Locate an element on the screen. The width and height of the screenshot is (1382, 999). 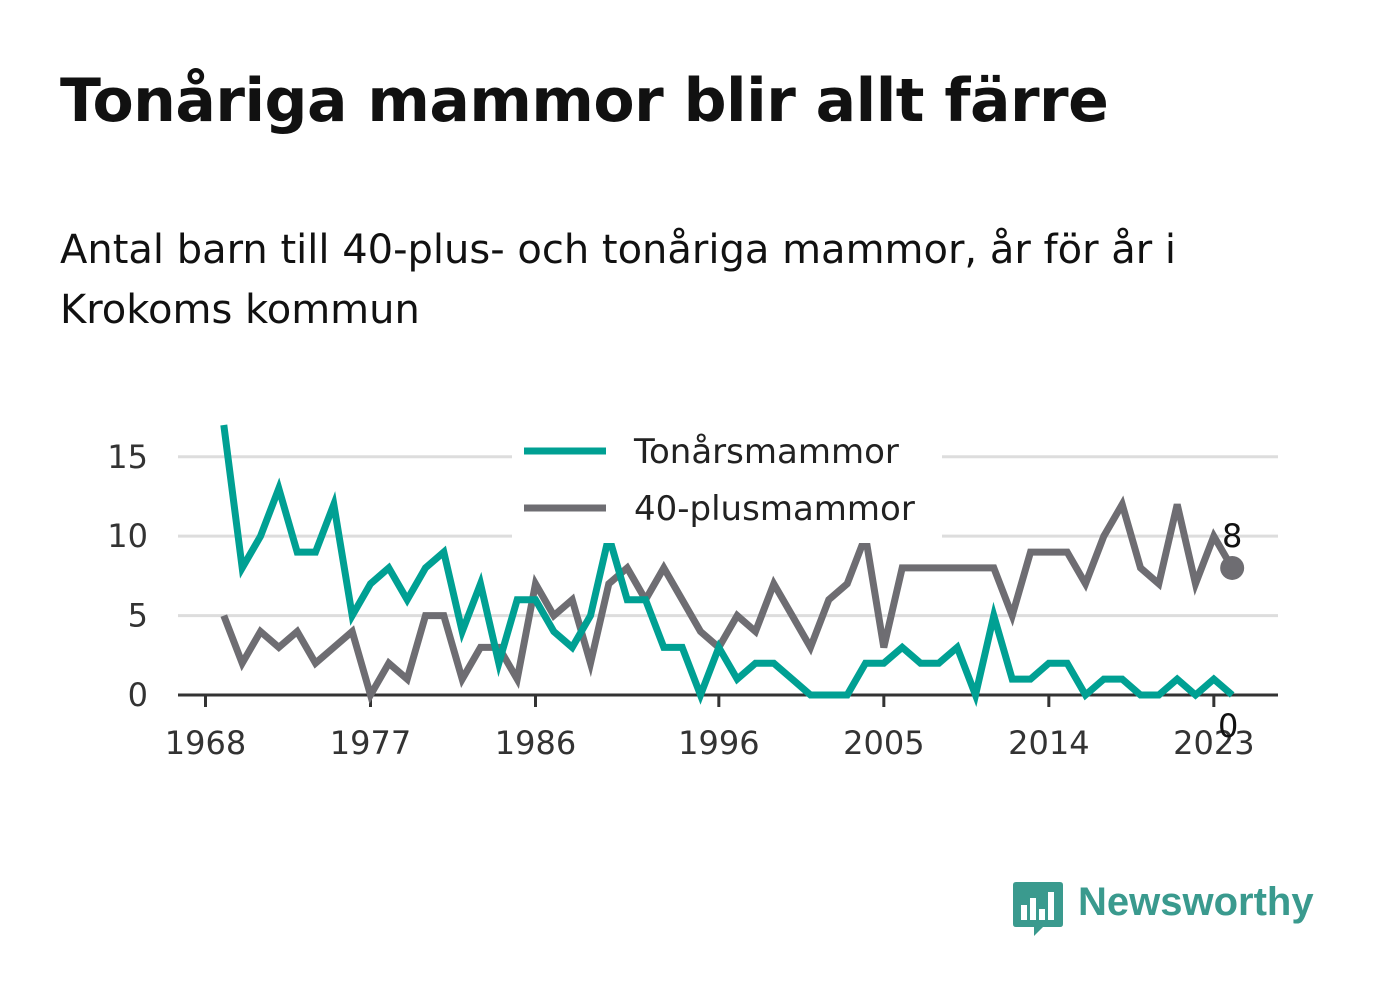
end-labels: 80 is located at coordinates (1231, 631).